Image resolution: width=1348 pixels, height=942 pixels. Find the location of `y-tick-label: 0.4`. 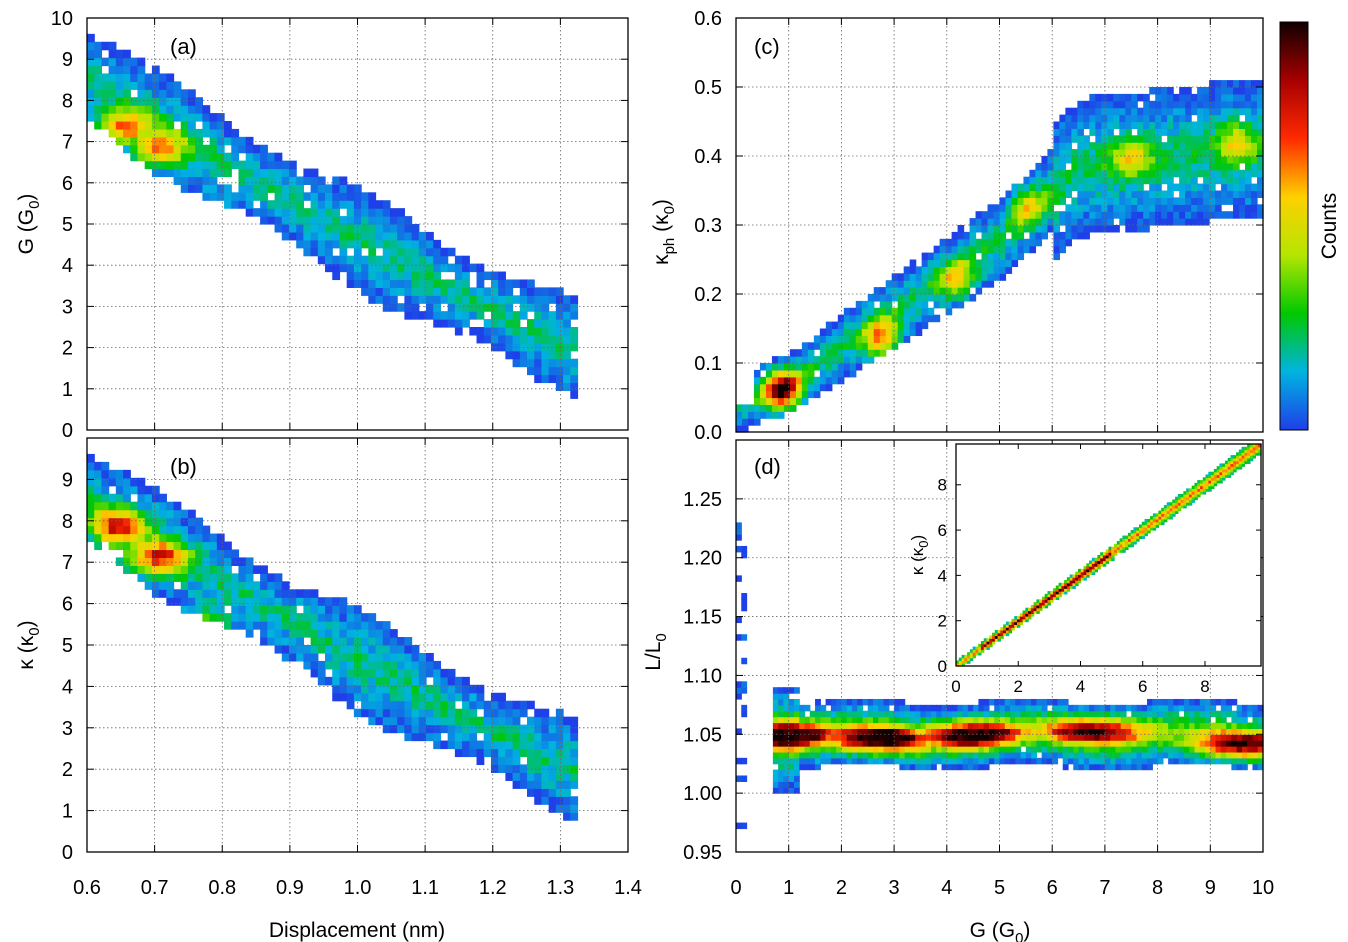

y-tick-label: 0.4 is located at coordinates (708, 157).